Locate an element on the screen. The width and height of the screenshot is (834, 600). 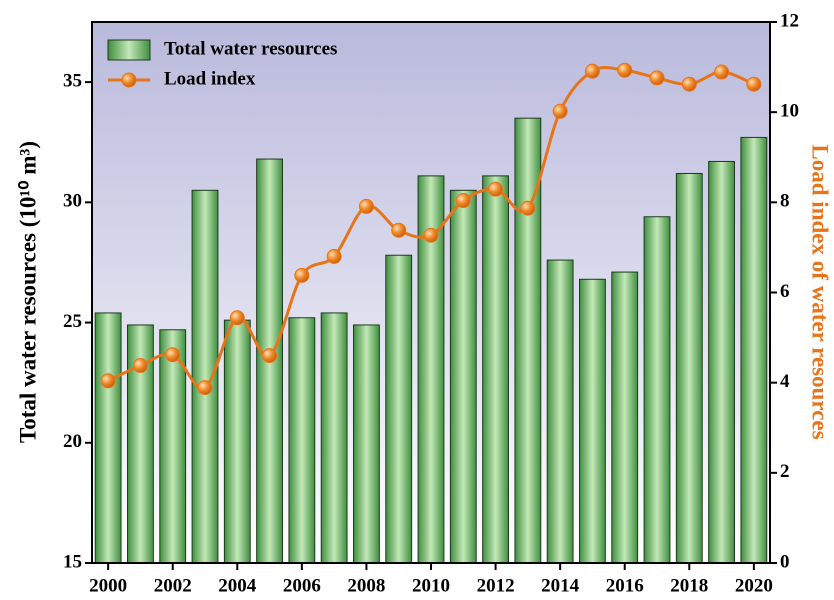
y2-tick-label: 10 is located at coordinates (789, 111).